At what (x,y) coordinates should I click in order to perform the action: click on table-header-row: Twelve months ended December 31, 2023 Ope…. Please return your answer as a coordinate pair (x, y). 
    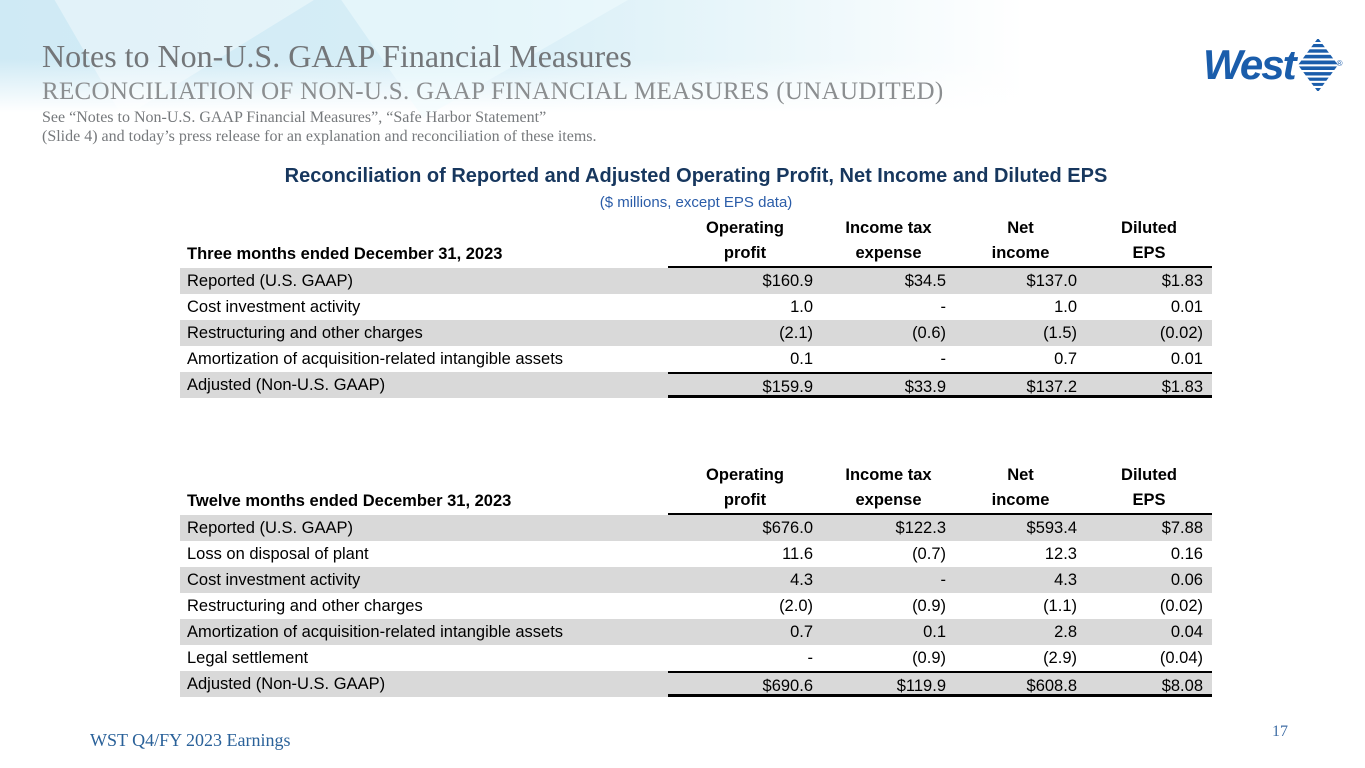
    Looking at the image, I should click on (696, 489).